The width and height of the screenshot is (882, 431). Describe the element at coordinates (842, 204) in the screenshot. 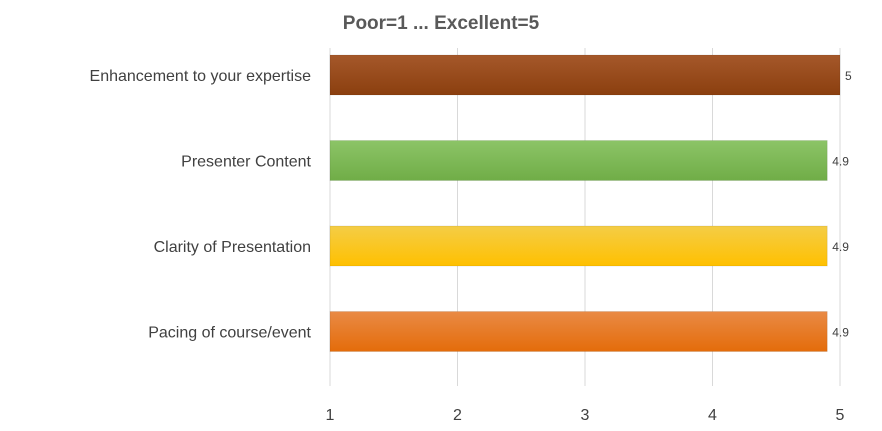

I see `data-labels: 5 4.9 4.9 4.9` at that location.